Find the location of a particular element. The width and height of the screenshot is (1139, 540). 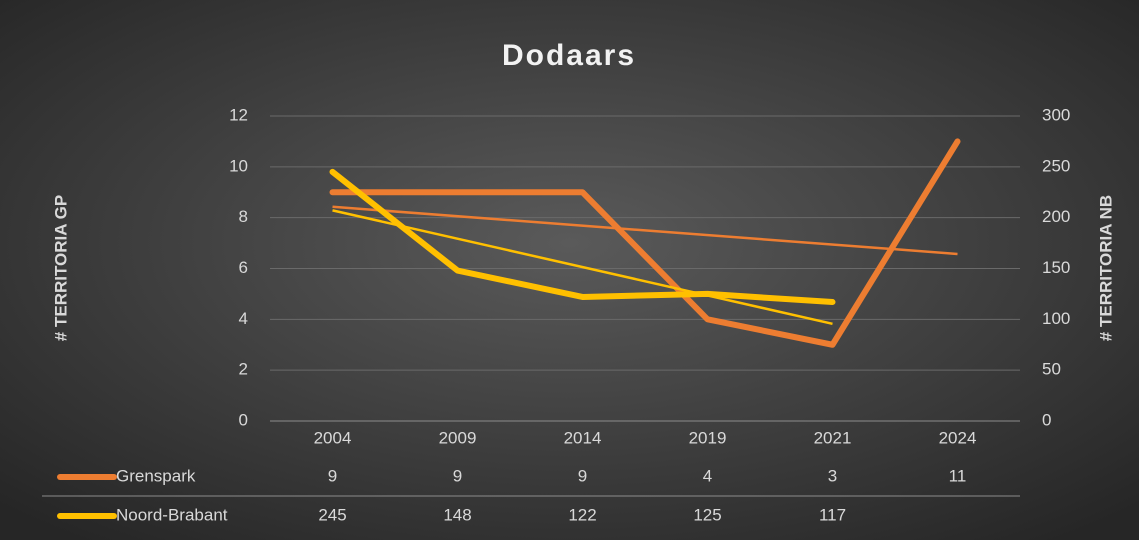

y2-tick-label: 150 is located at coordinates (1056, 267).